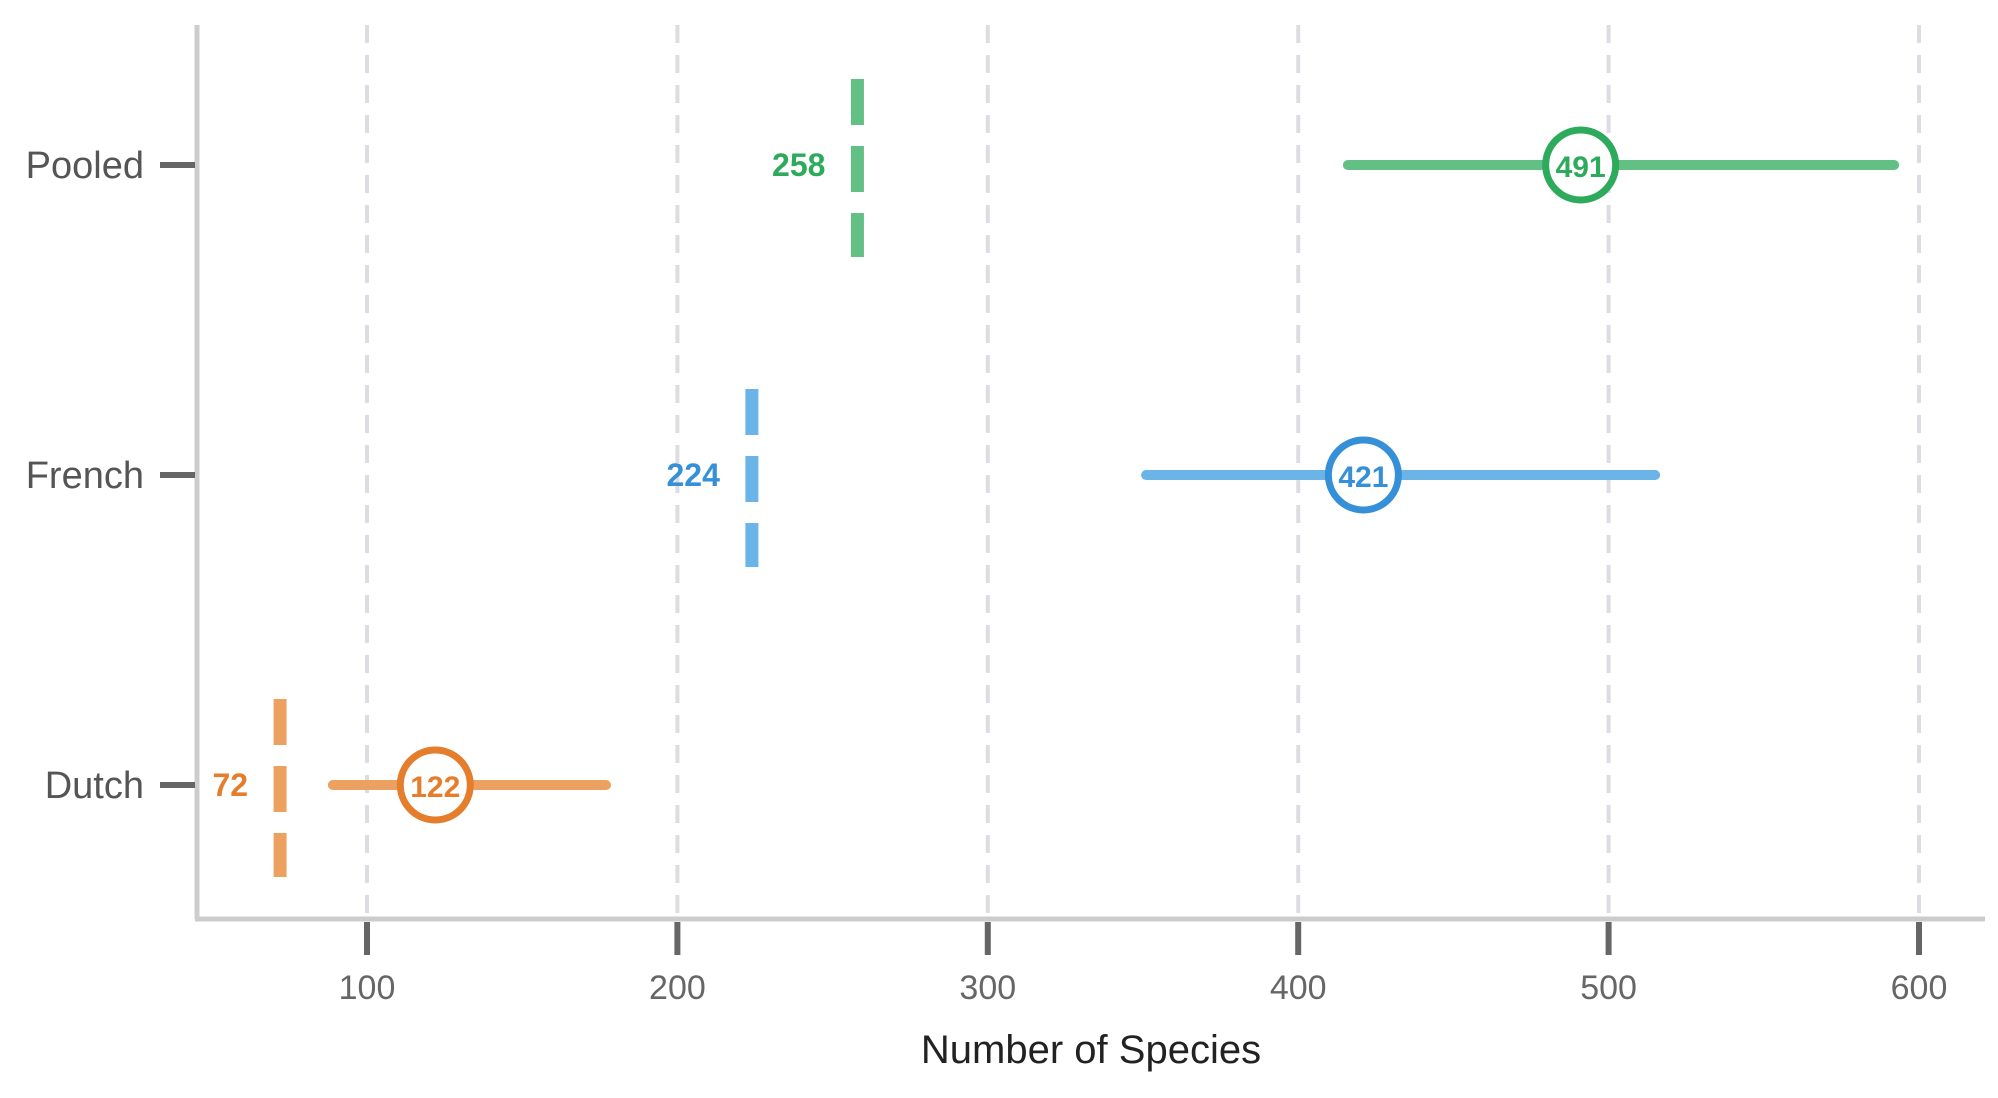 The image size is (1998, 1098). What do you see at coordinates (1608, 988) in the screenshot?
I see `x-tick-label-500: 500` at bounding box center [1608, 988].